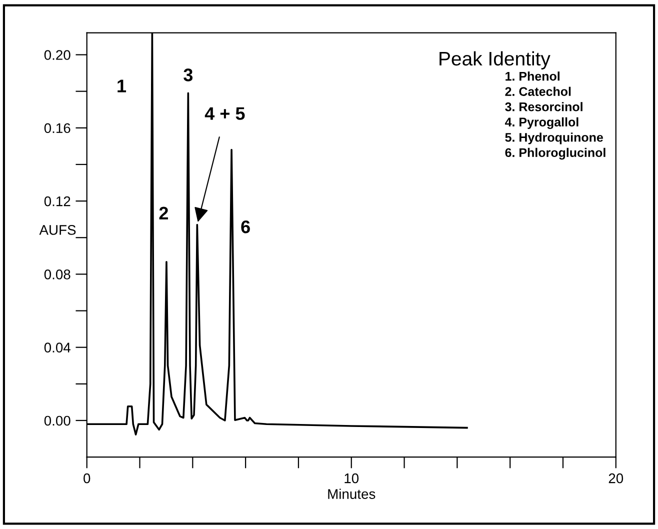  What do you see at coordinates (224, 113) in the screenshot?
I see `annotation: 4 + 5` at bounding box center [224, 113].